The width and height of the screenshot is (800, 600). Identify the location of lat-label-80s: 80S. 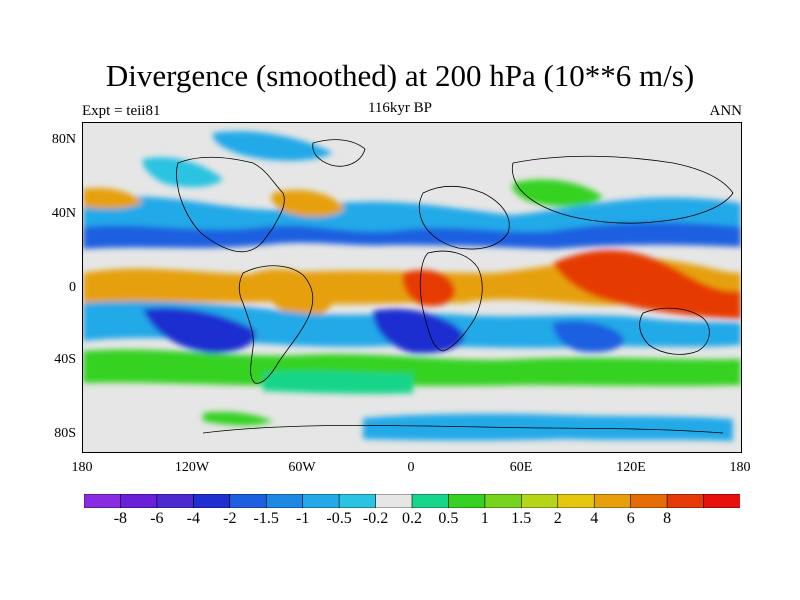
(65, 433).